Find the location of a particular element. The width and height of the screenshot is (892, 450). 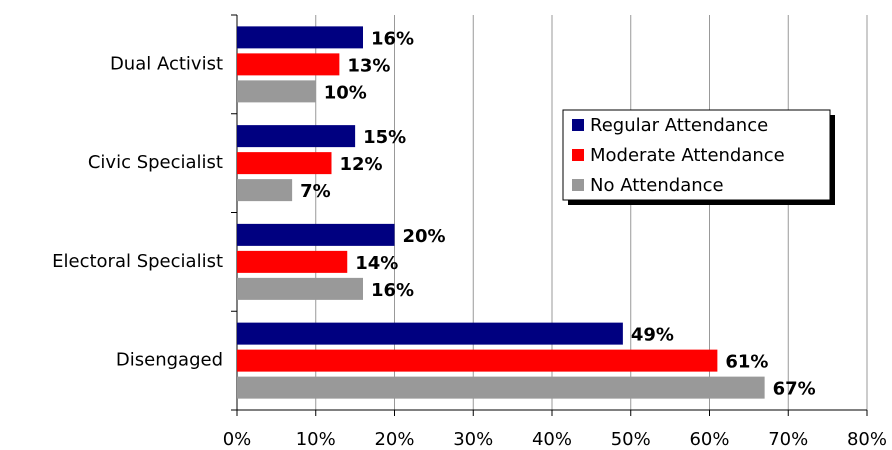

x-tick-label: 0% is located at coordinates (237, 439).